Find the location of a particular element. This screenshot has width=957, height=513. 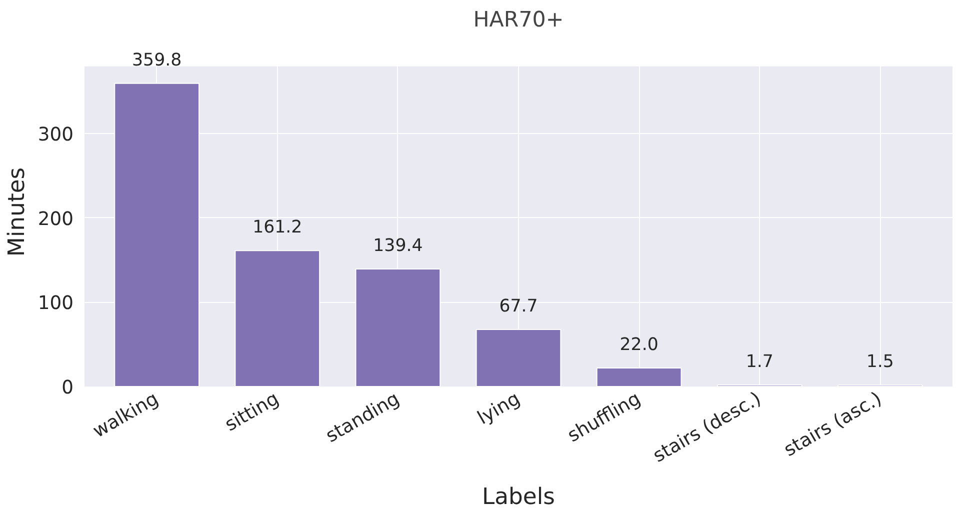

y-tick-label: 0 is located at coordinates (68, 388).